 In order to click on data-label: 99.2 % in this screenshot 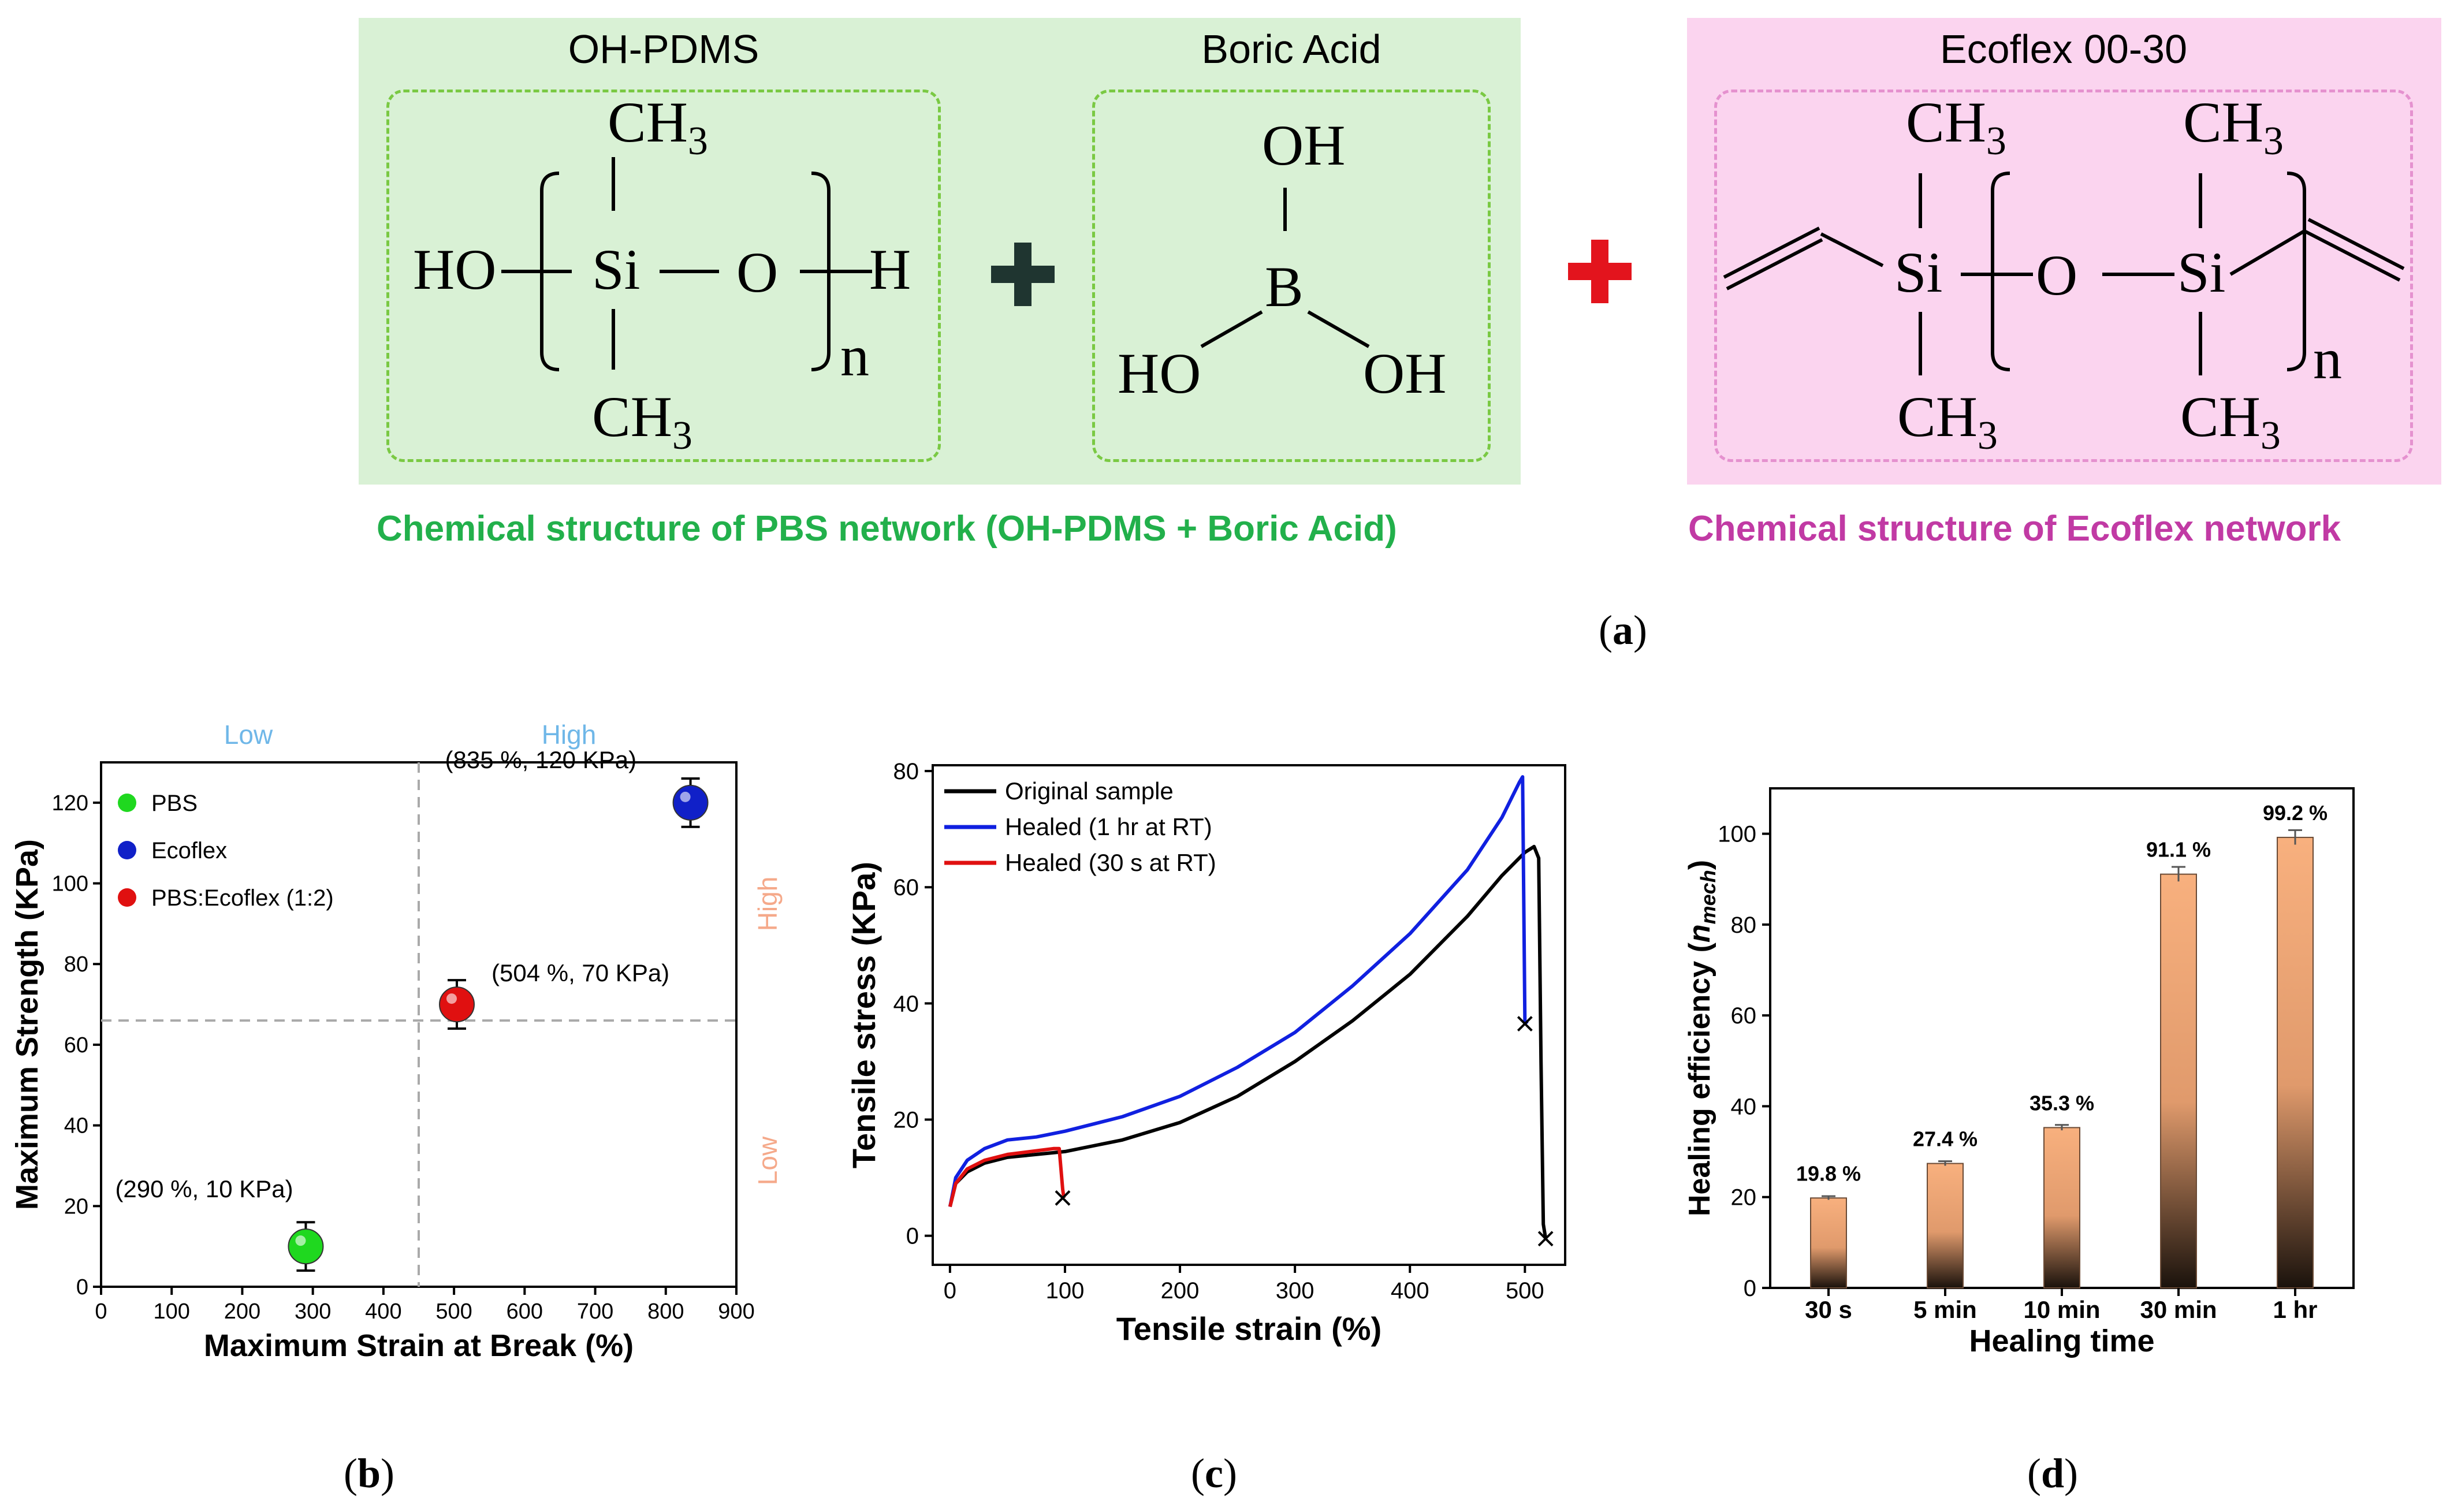, I will do `click(2295, 813)`.